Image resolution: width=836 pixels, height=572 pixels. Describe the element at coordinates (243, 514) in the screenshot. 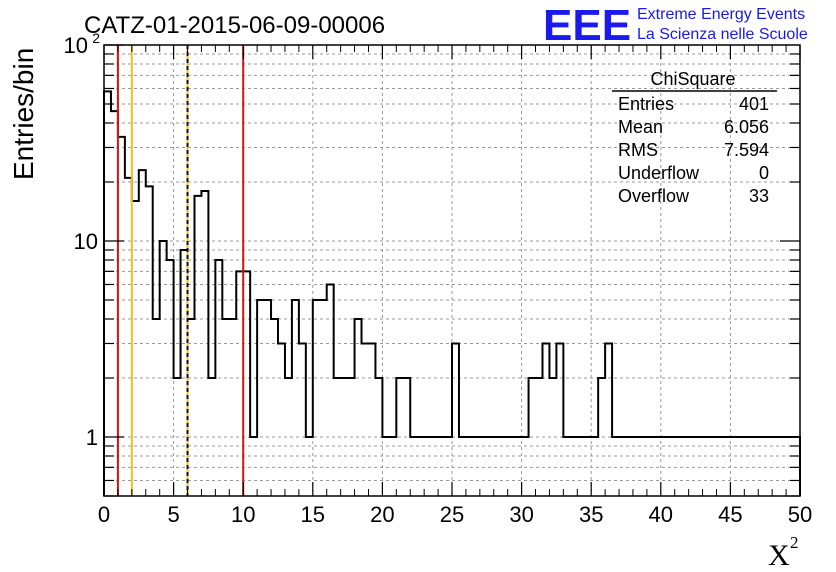

I see `x-tick-label: 10` at that location.